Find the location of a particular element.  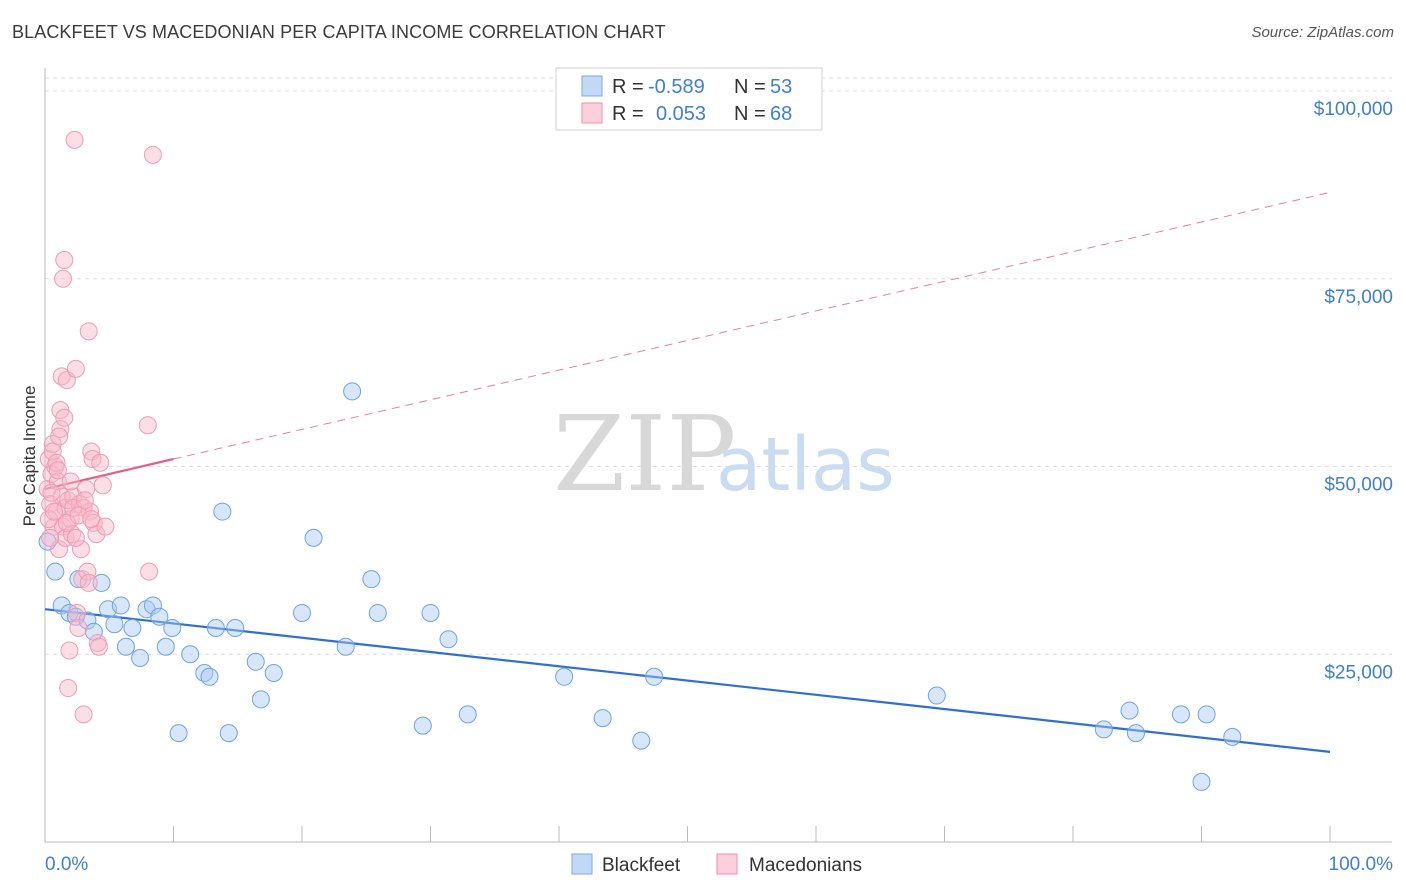

legend-n-label-2: N = is located at coordinates (750, 114).